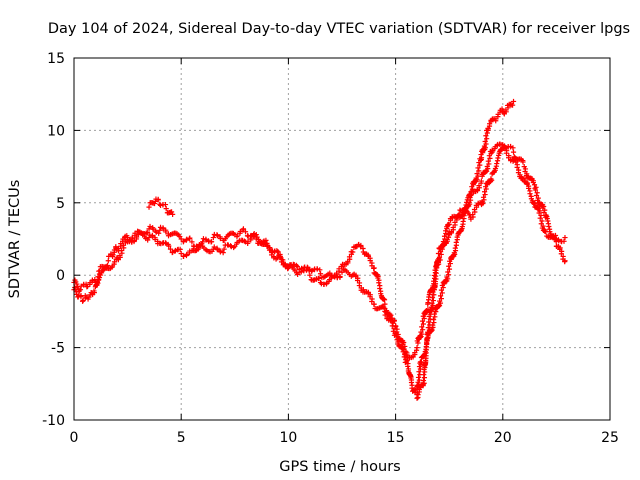 The image size is (640, 480). What do you see at coordinates (56, 131) in the screenshot?
I see `y-tick-label: 10` at bounding box center [56, 131].